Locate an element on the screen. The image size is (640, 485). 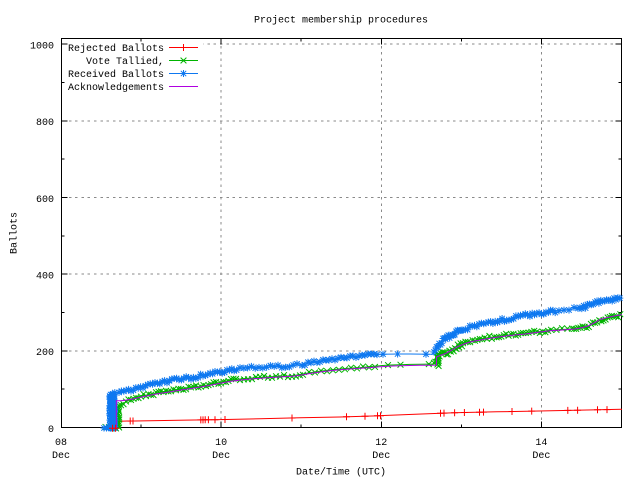
svg-text: Received Ballots is located at coordinates (116, 75).